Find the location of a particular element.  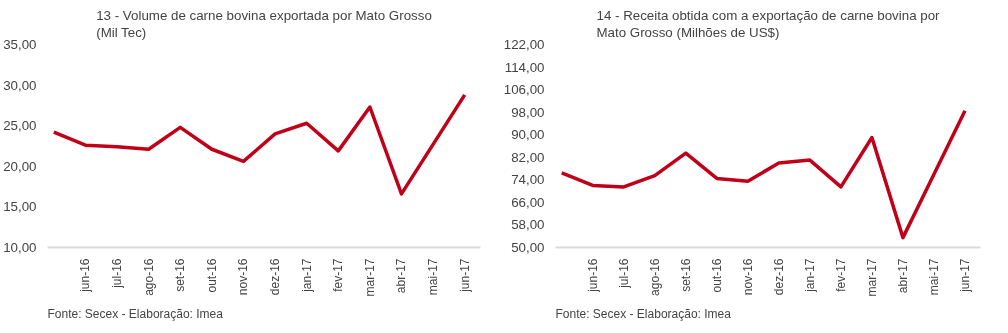

y-tick-label: 106,00 is located at coordinates (524, 90).